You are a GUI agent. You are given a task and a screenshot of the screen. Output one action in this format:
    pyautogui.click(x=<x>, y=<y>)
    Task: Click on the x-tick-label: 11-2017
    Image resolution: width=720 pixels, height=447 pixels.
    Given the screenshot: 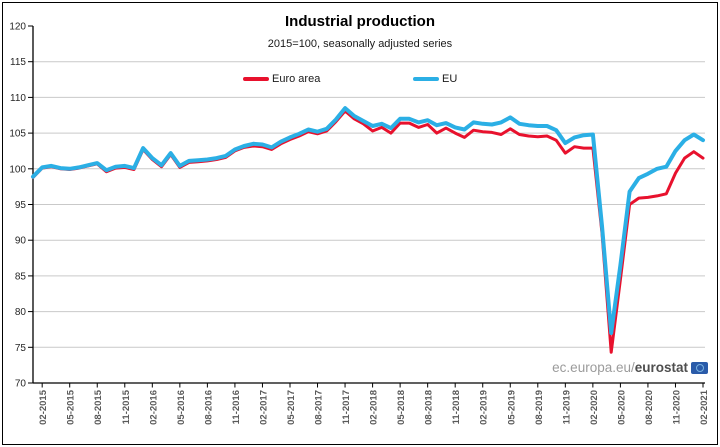 What is the action you would take?
    pyautogui.click(x=346, y=407)
    